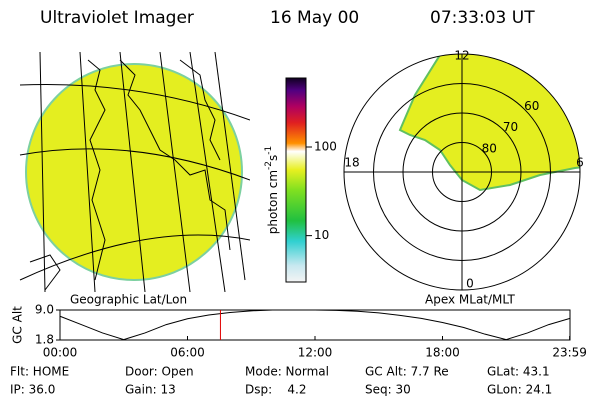  Describe the element at coordinates (117, 18) in the screenshot. I see `title: Ultraviolet Imager` at that location.